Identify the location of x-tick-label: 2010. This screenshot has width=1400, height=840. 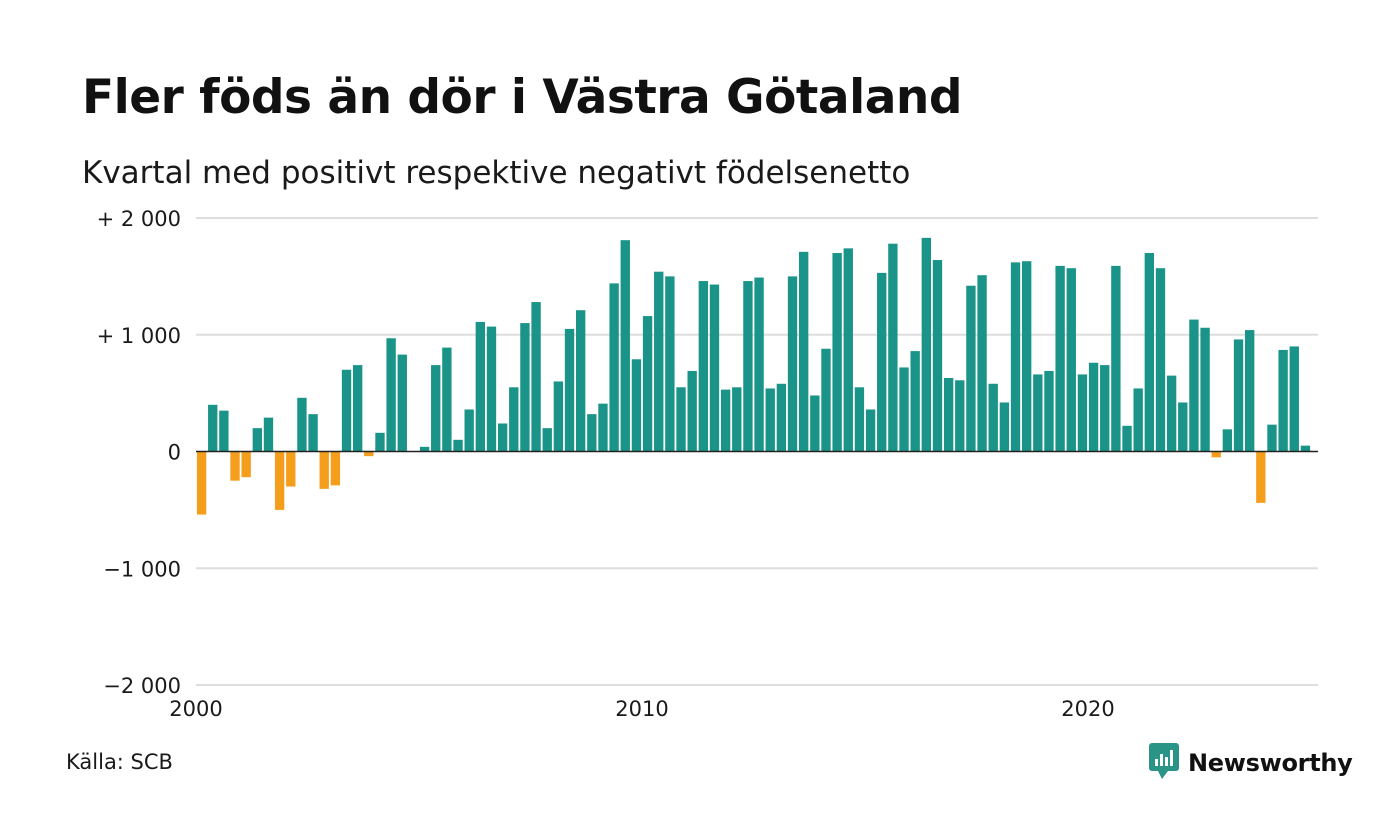
(641, 709).